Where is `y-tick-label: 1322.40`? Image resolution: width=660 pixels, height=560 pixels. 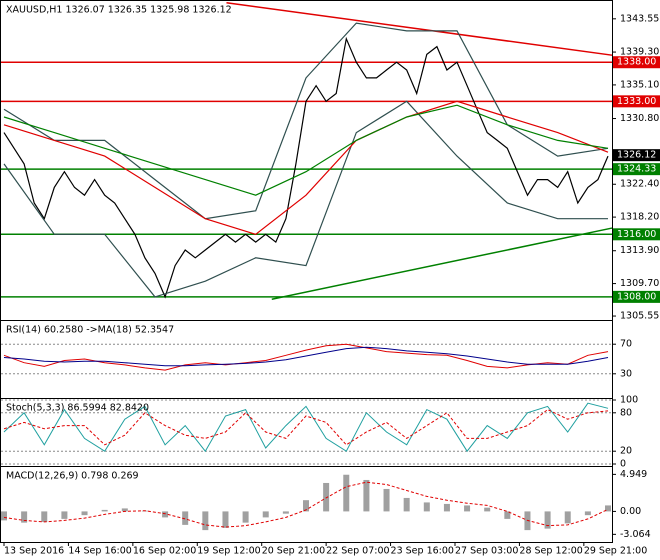 y-tick-label: 1322.40 is located at coordinates (639, 184).